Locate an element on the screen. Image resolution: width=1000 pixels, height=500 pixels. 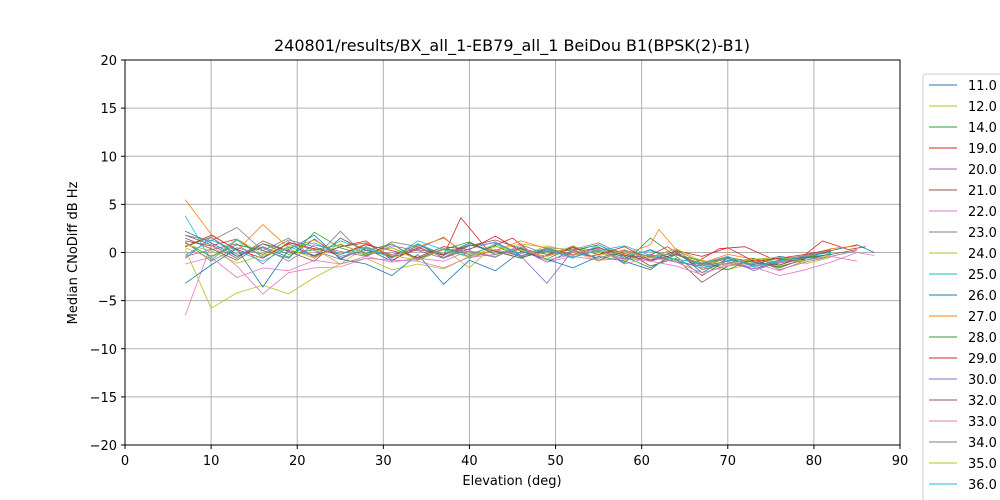
series-line-19.0 is located at coordinates (525, 241).